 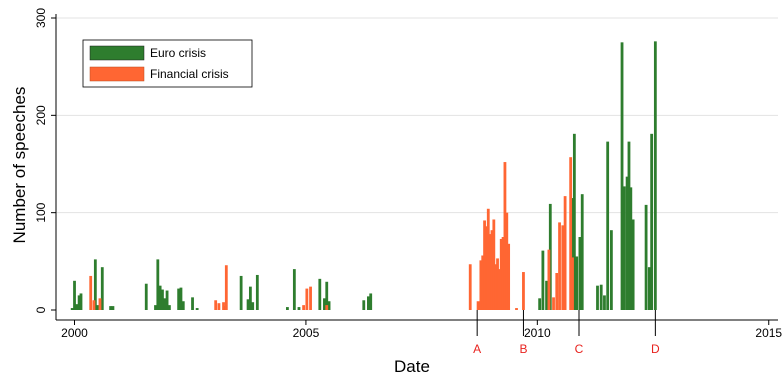 What do you see at coordinates (167, 63) in the screenshot?
I see `legend: Euro crisis Financial crisis` at bounding box center [167, 63].